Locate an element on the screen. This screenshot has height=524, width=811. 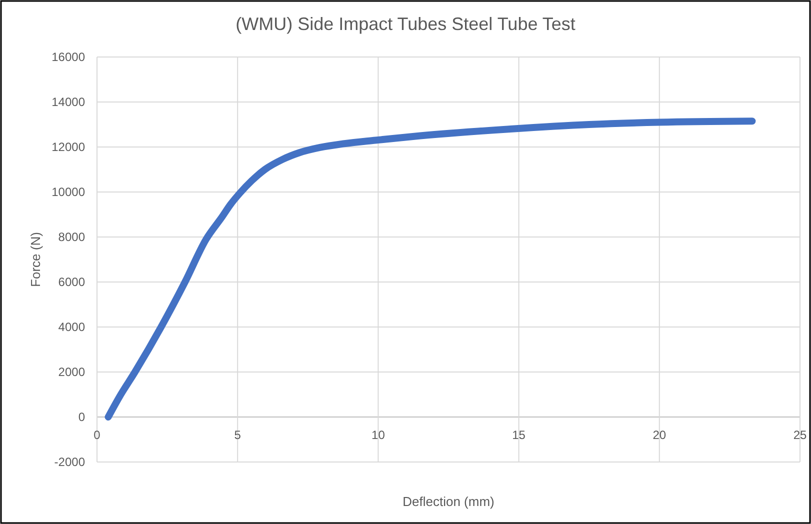
x-tick-label: 15 is located at coordinates (519, 435).